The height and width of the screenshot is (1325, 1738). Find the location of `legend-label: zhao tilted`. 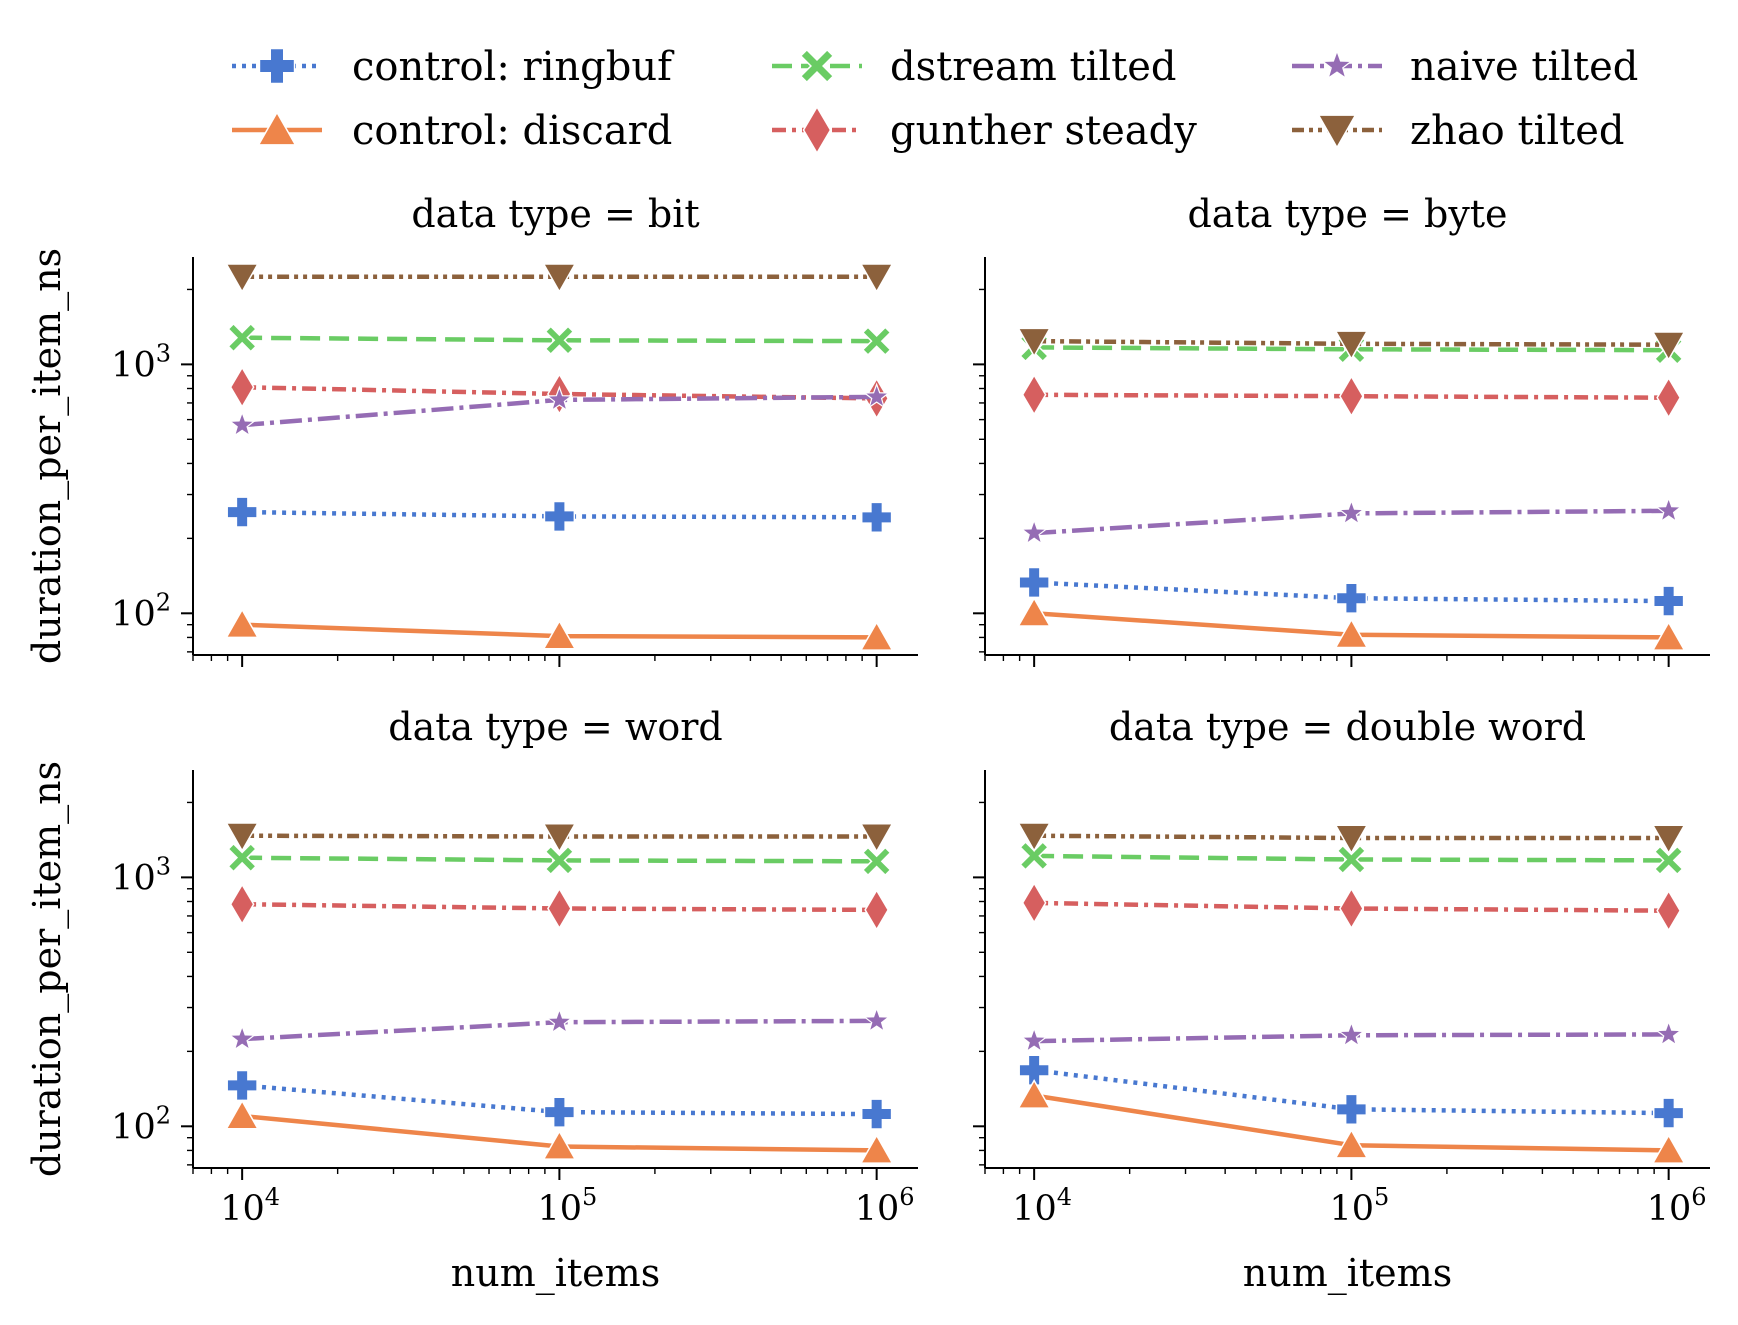

legend-label: zhao tilted is located at coordinates (1517, 131).